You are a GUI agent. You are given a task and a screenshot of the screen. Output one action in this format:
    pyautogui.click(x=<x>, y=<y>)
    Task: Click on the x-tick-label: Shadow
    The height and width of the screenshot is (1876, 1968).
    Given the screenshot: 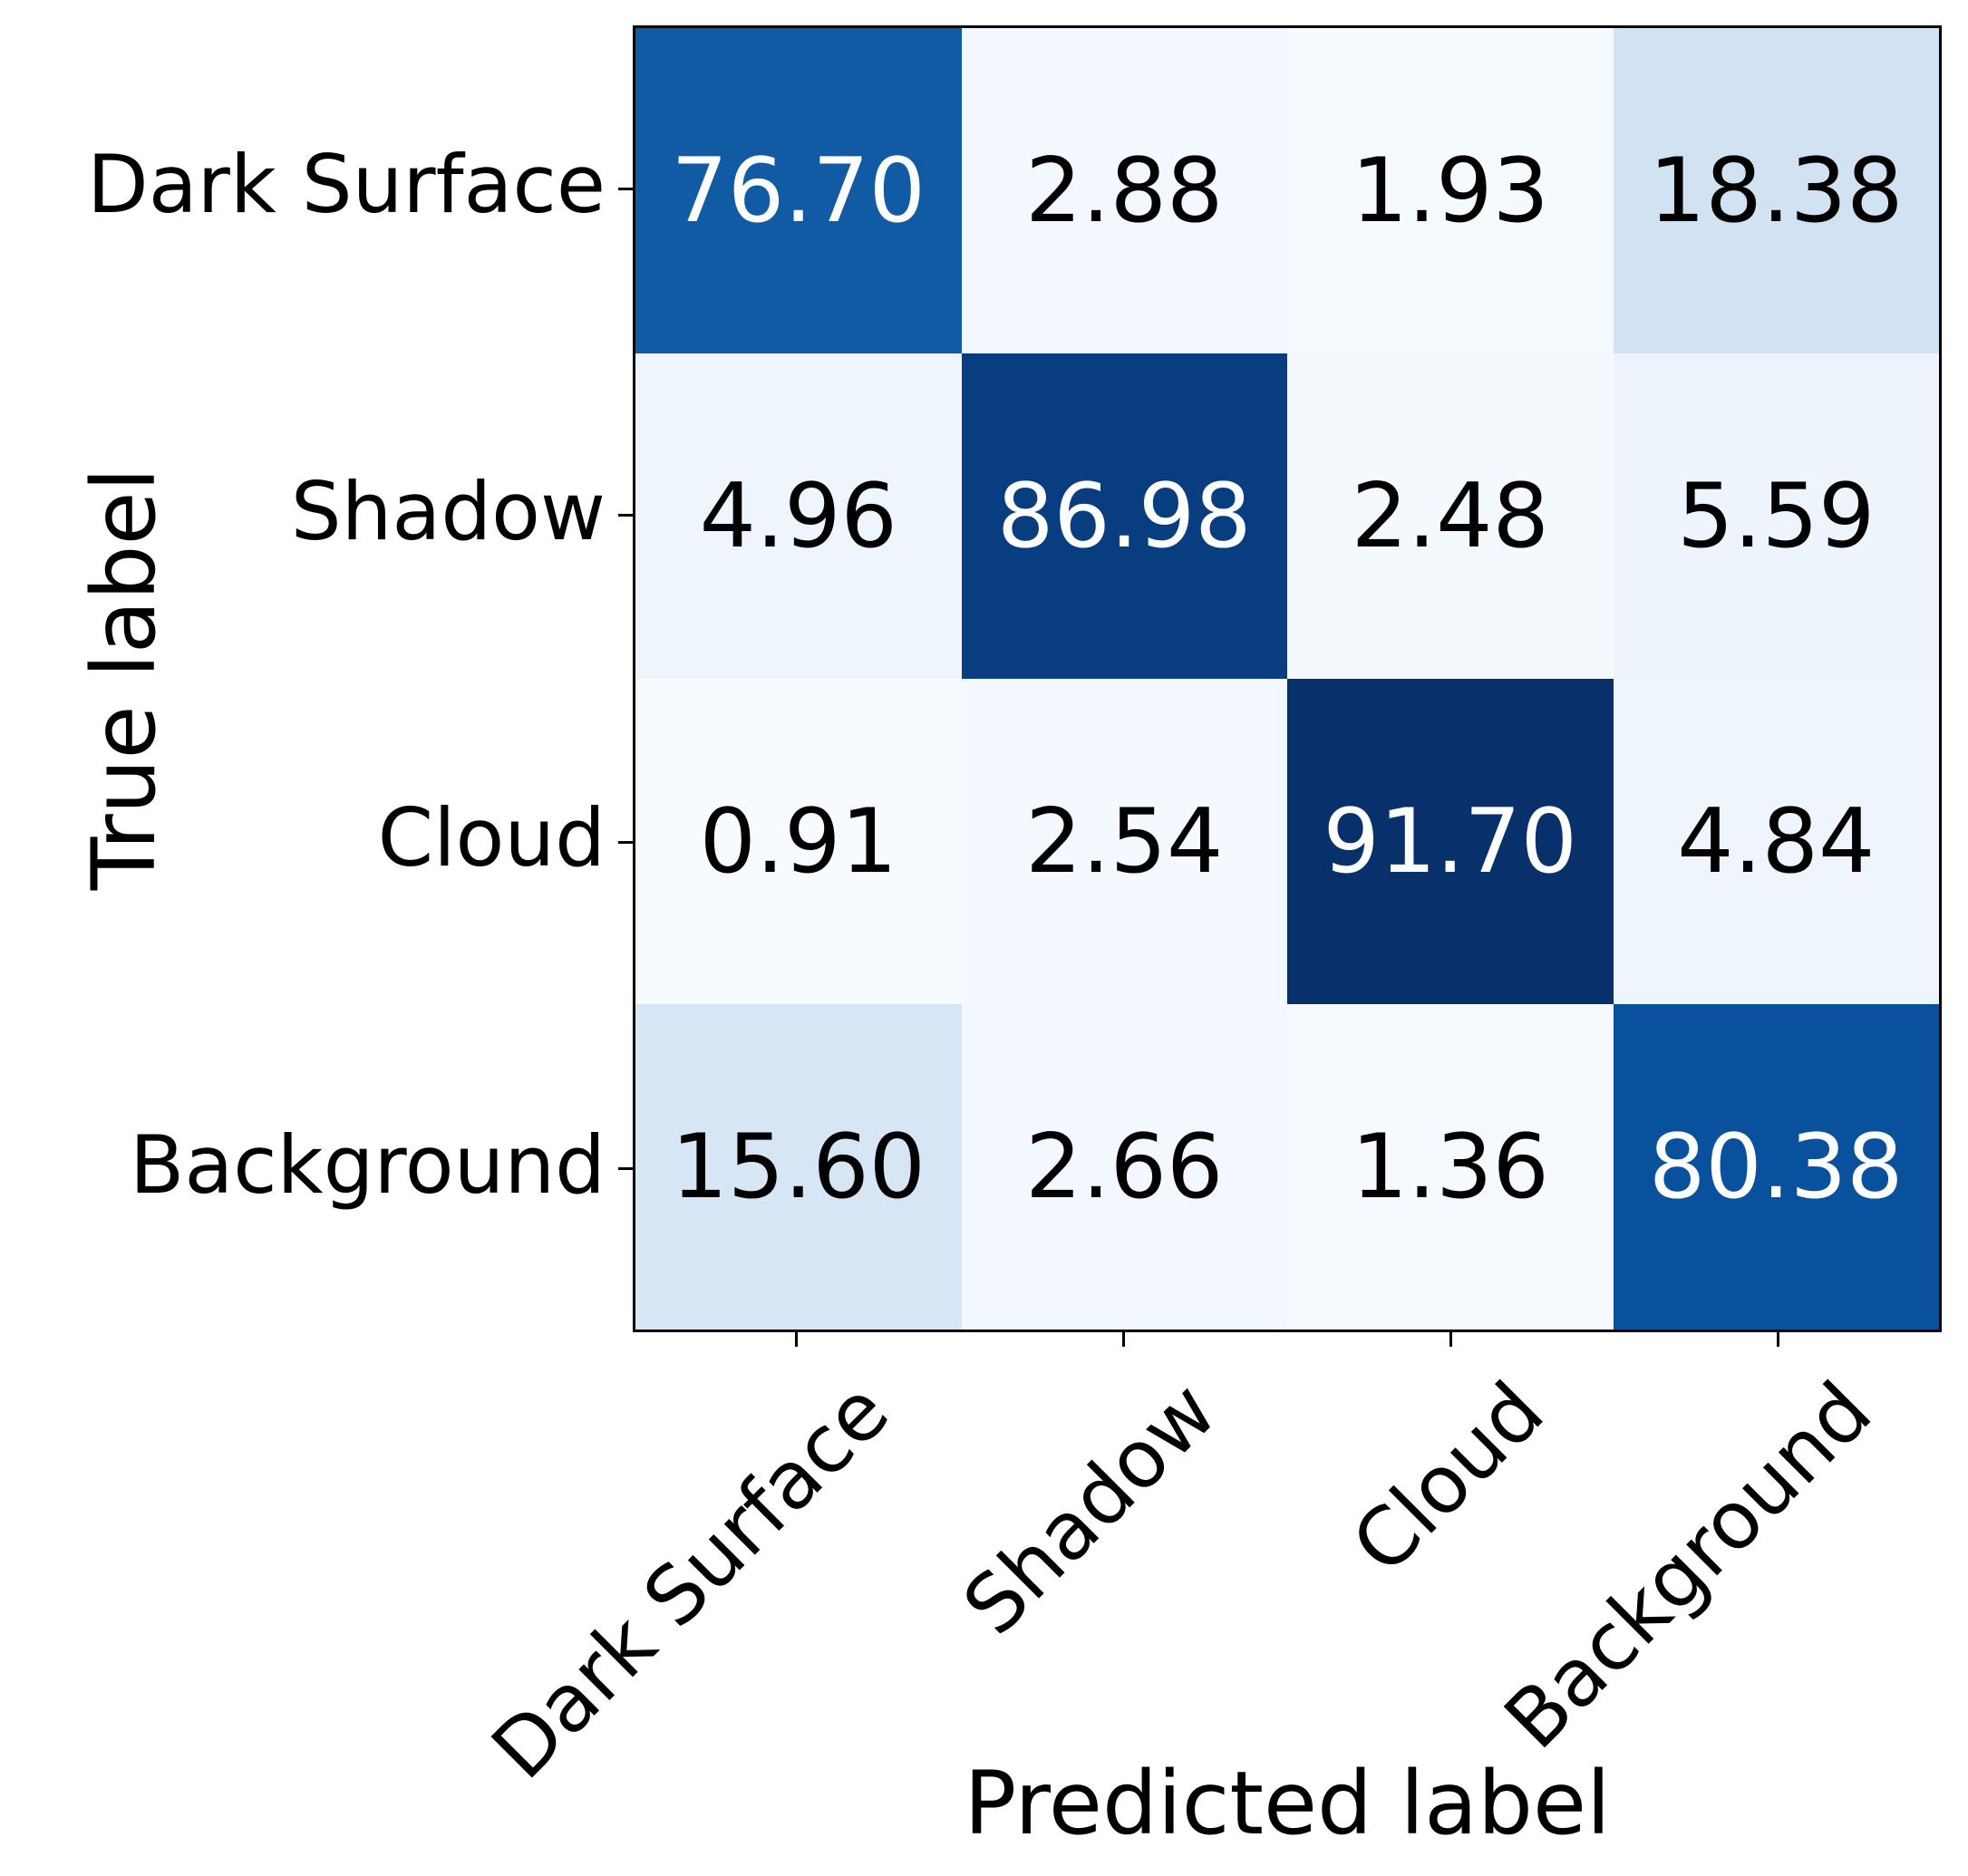 What is the action you would take?
    pyautogui.click(x=1090, y=1508)
    